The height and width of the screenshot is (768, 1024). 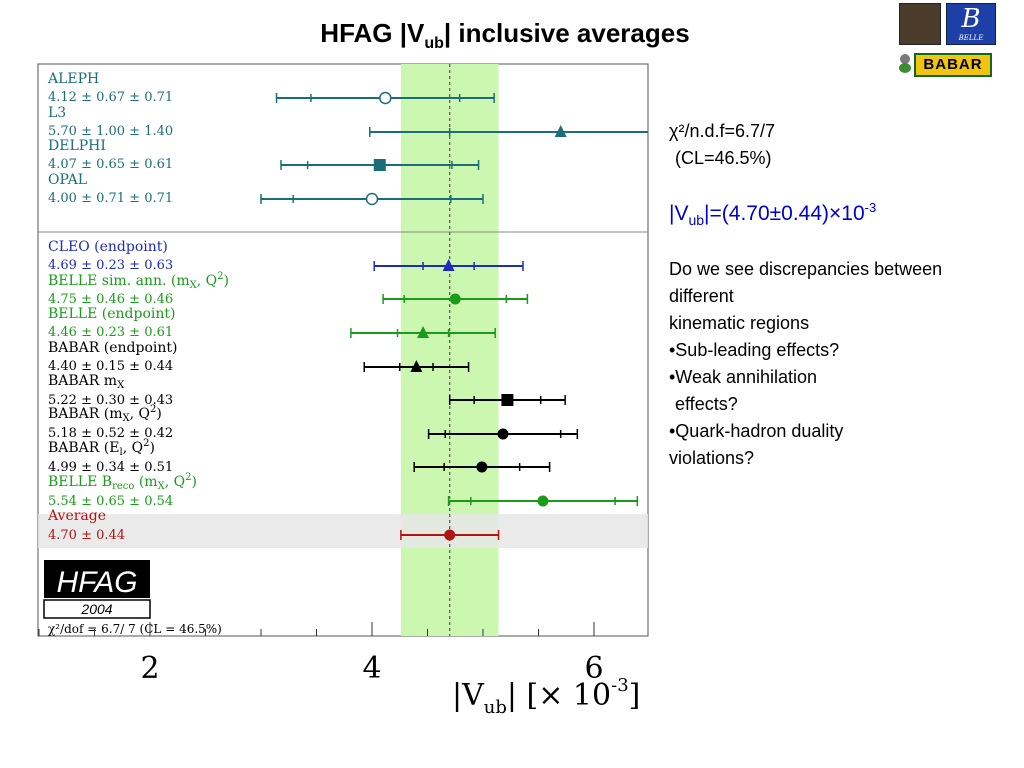 What do you see at coordinates (712, 458) in the screenshot?
I see `side-line: violations?` at bounding box center [712, 458].